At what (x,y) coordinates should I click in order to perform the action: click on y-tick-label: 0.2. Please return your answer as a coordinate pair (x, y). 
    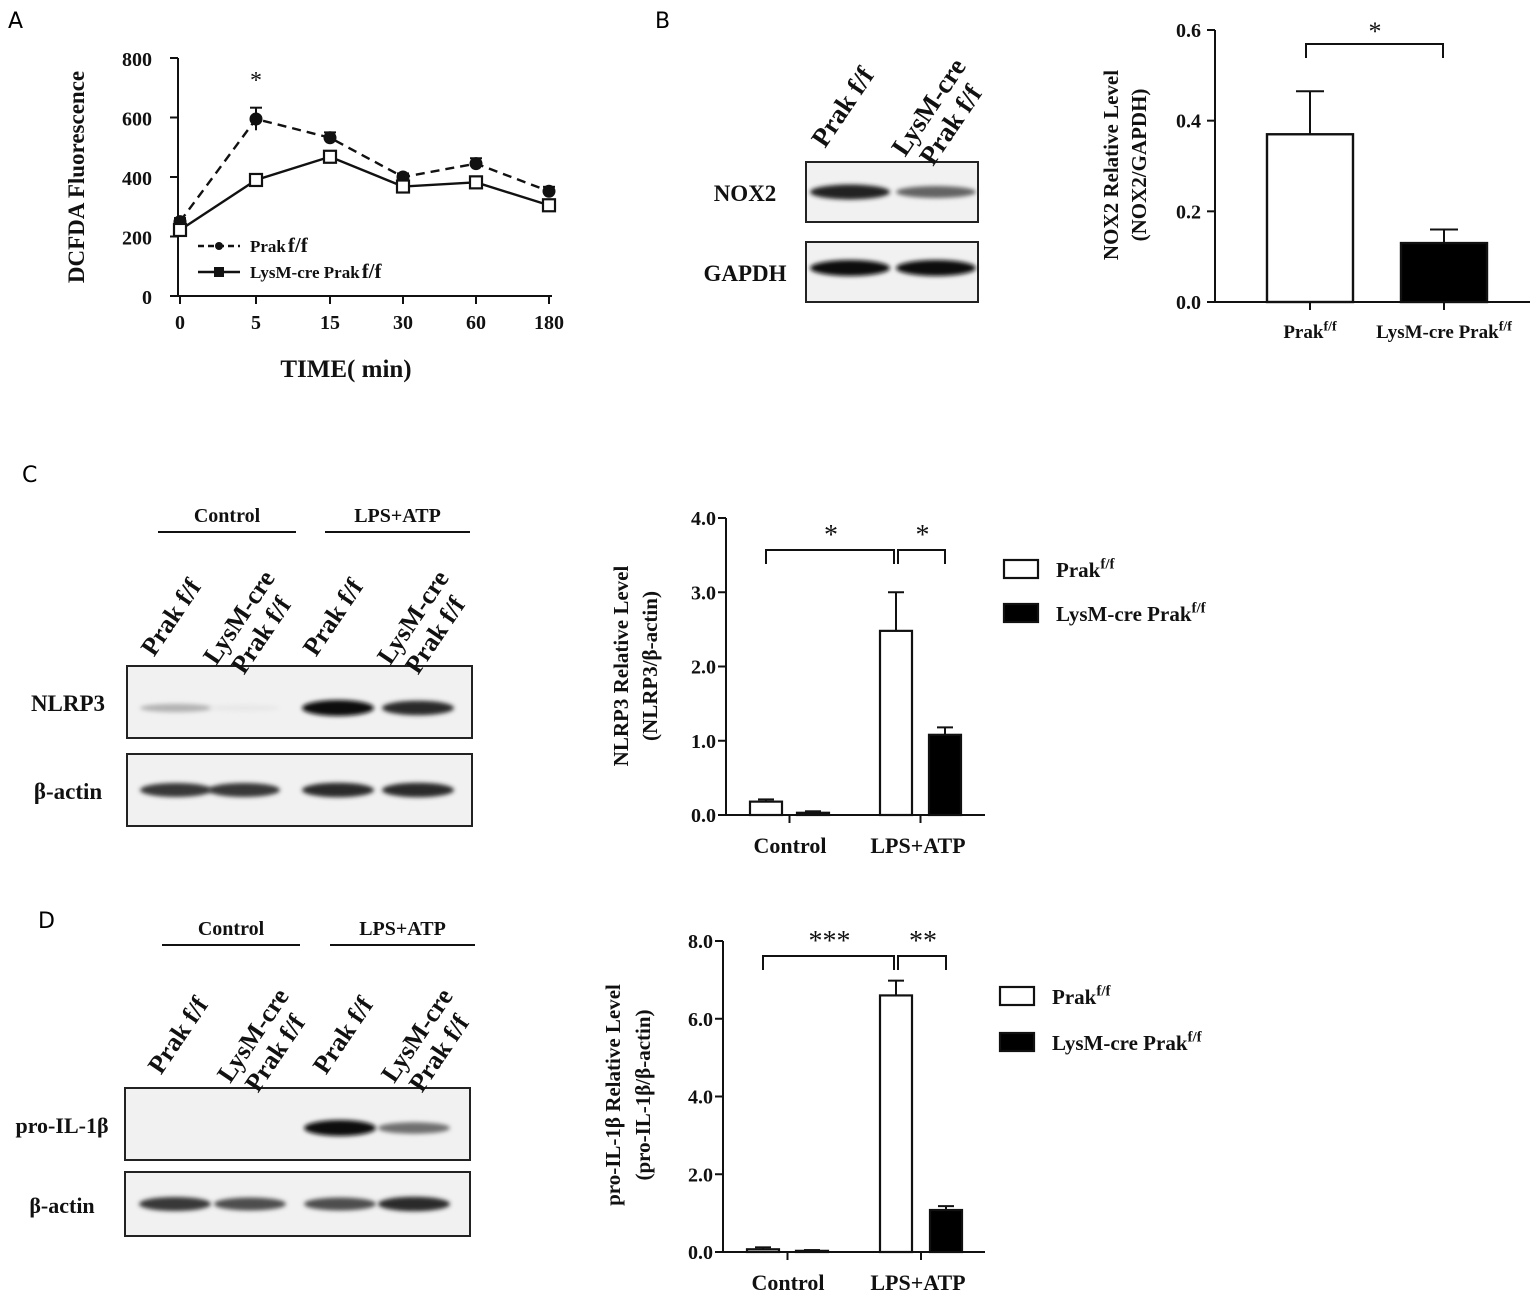
    Looking at the image, I should click on (1188, 212).